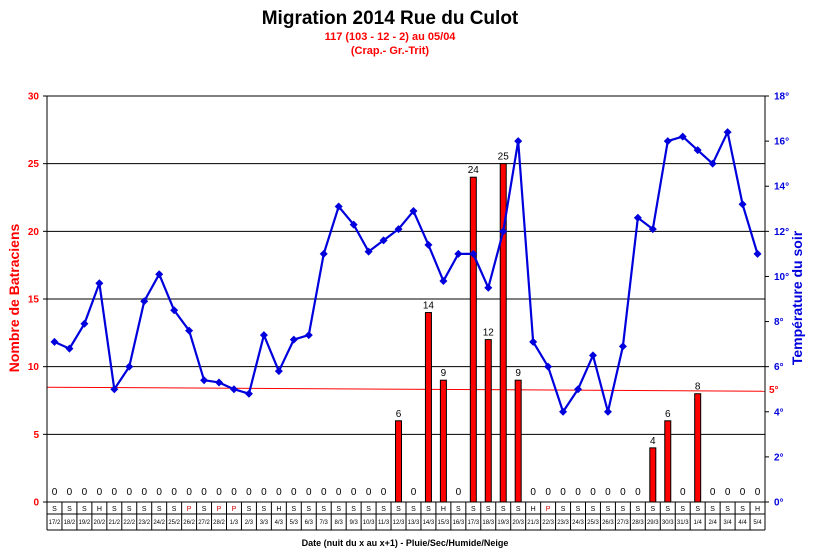  What do you see at coordinates (444, 373) in the screenshot?
I see `bar-data-label: 9` at bounding box center [444, 373].